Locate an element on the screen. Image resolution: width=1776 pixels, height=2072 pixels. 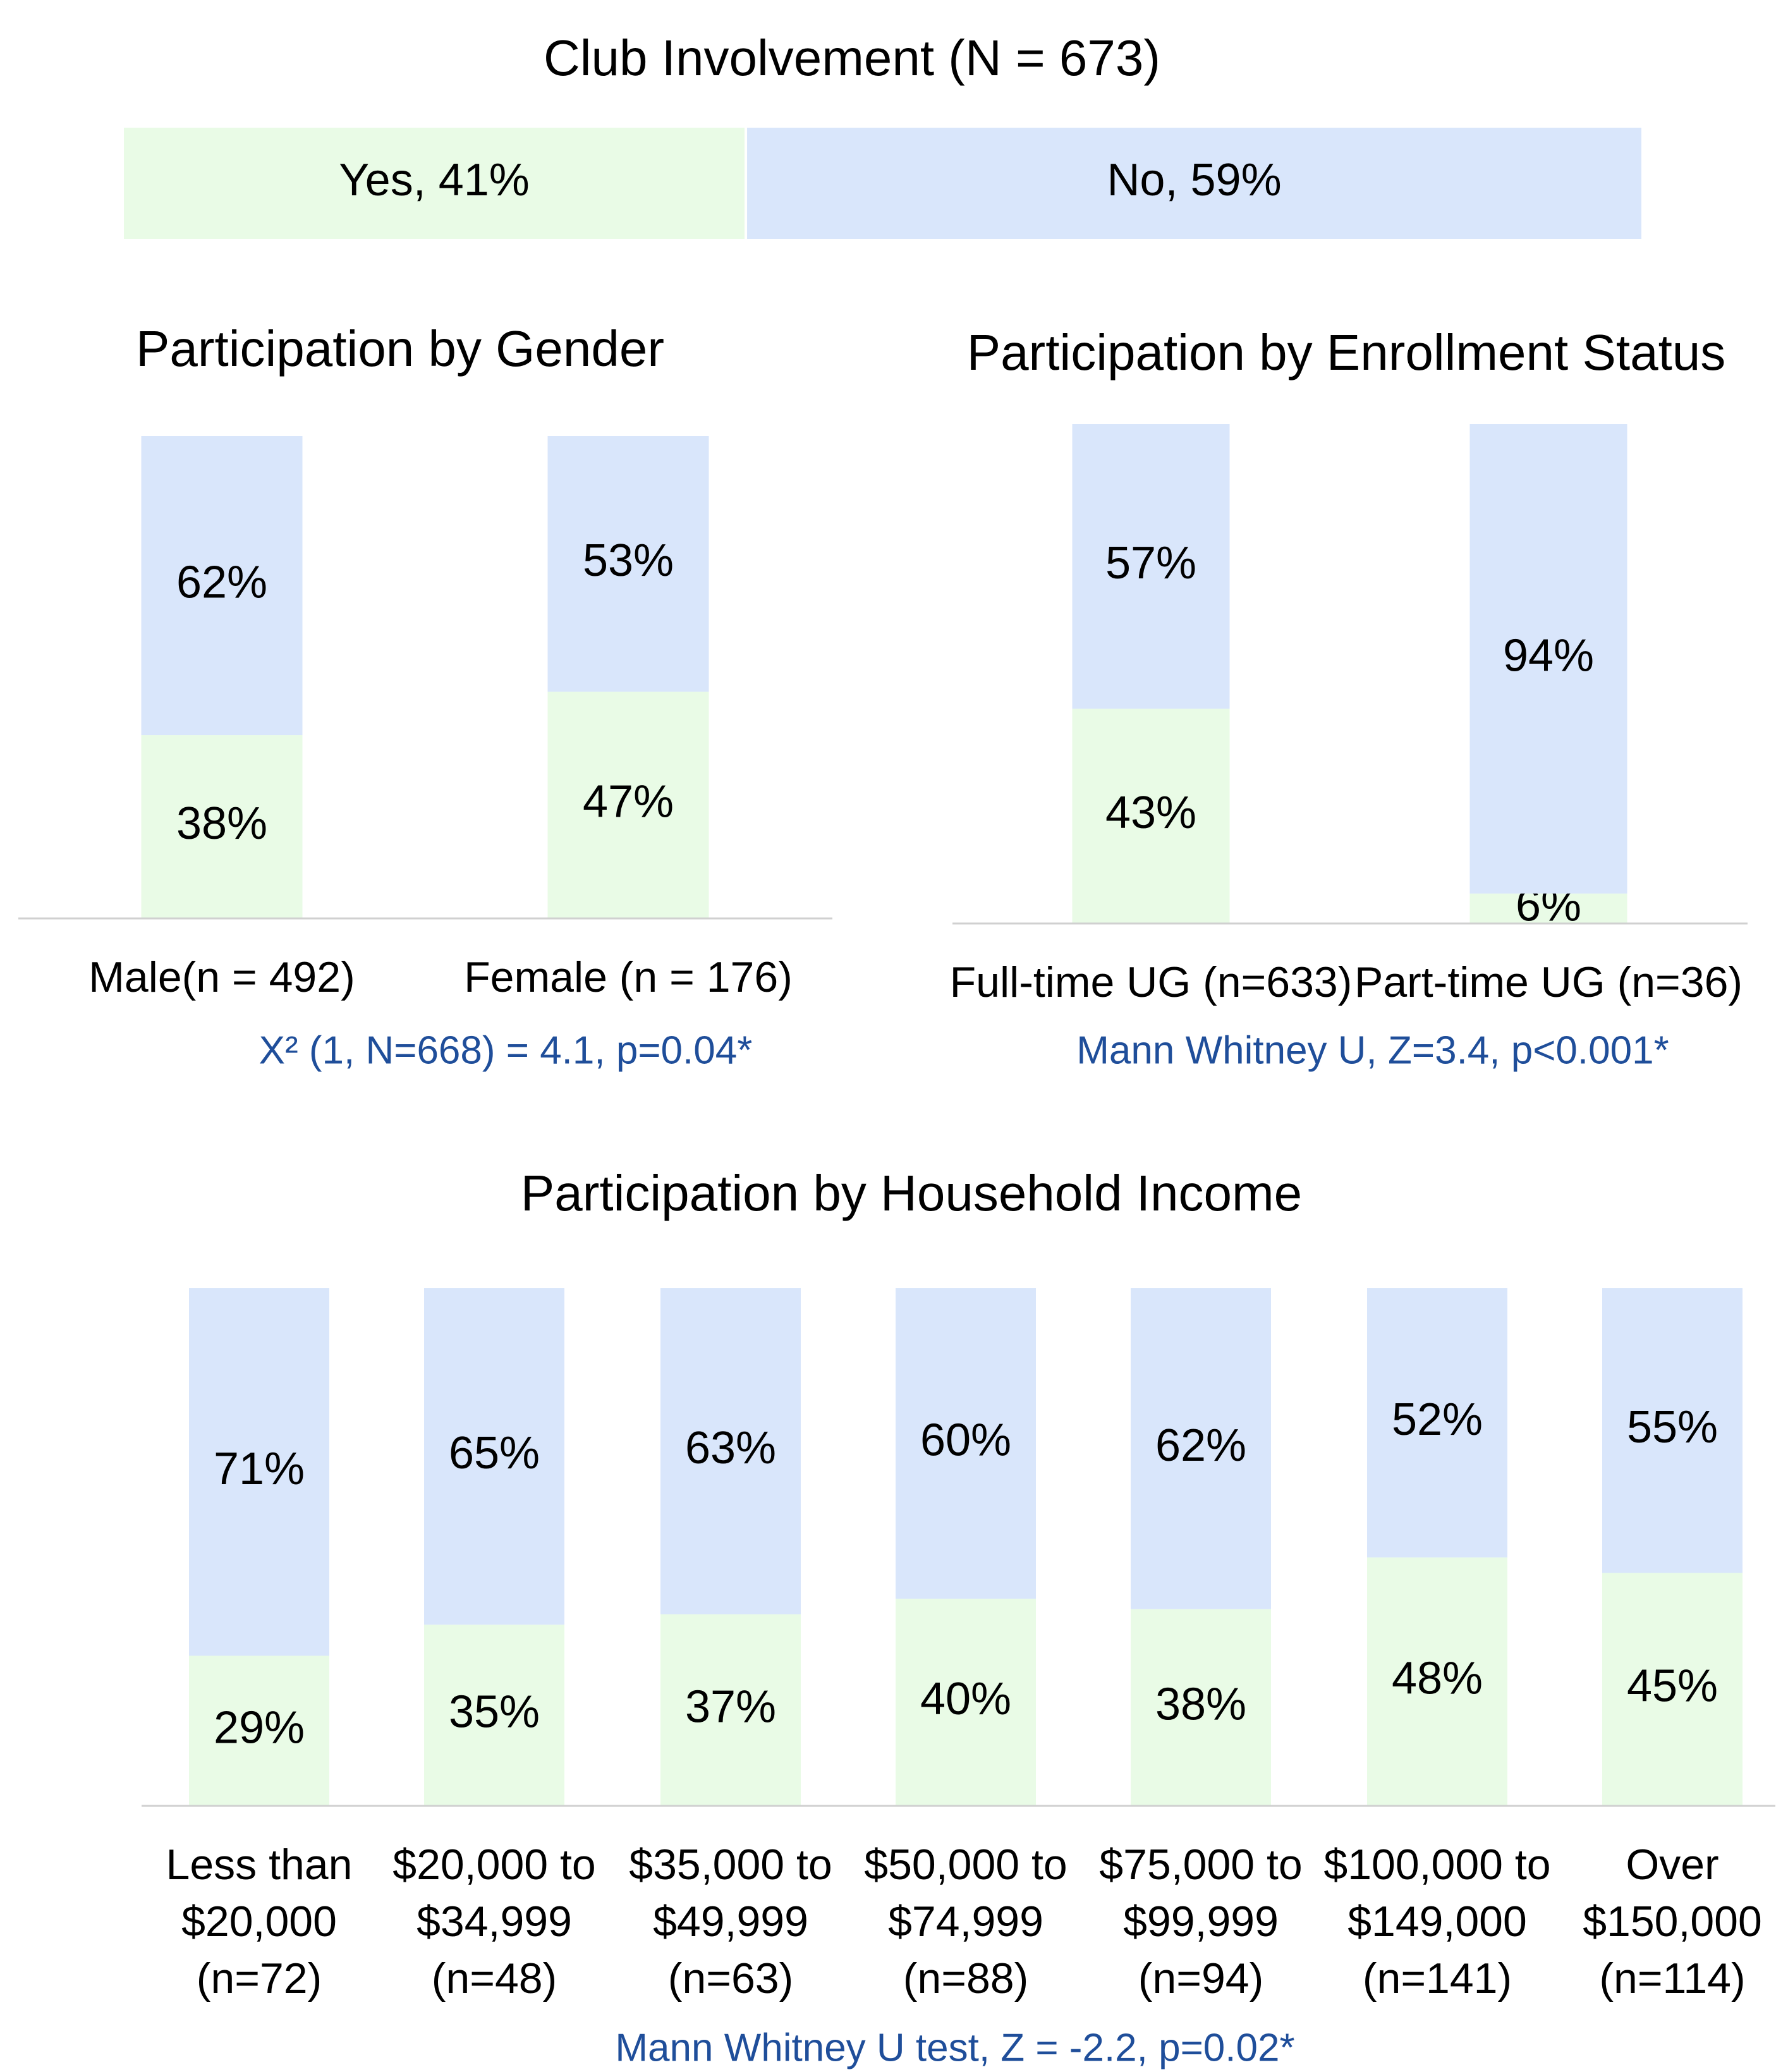
chart-title: Participation by Household Income is located at coordinates (911, 1193).